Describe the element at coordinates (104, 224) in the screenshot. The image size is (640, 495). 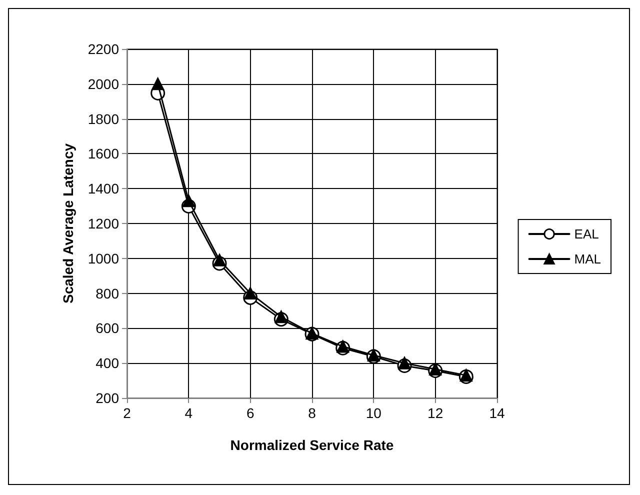
I see `y-tick-label: 1200` at that location.